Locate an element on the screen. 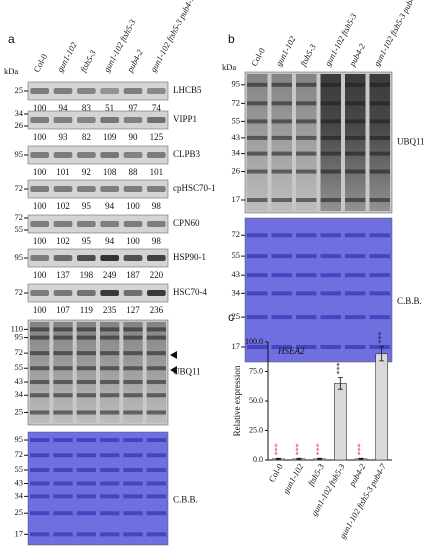  quantification: 119 is located at coordinates (87, 310).